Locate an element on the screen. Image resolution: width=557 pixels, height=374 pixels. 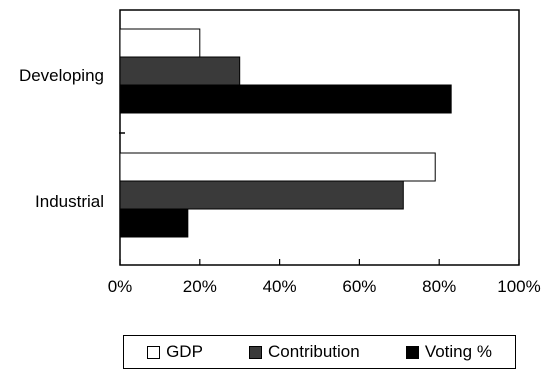
legend-swatch-voting is located at coordinates (412, 352).